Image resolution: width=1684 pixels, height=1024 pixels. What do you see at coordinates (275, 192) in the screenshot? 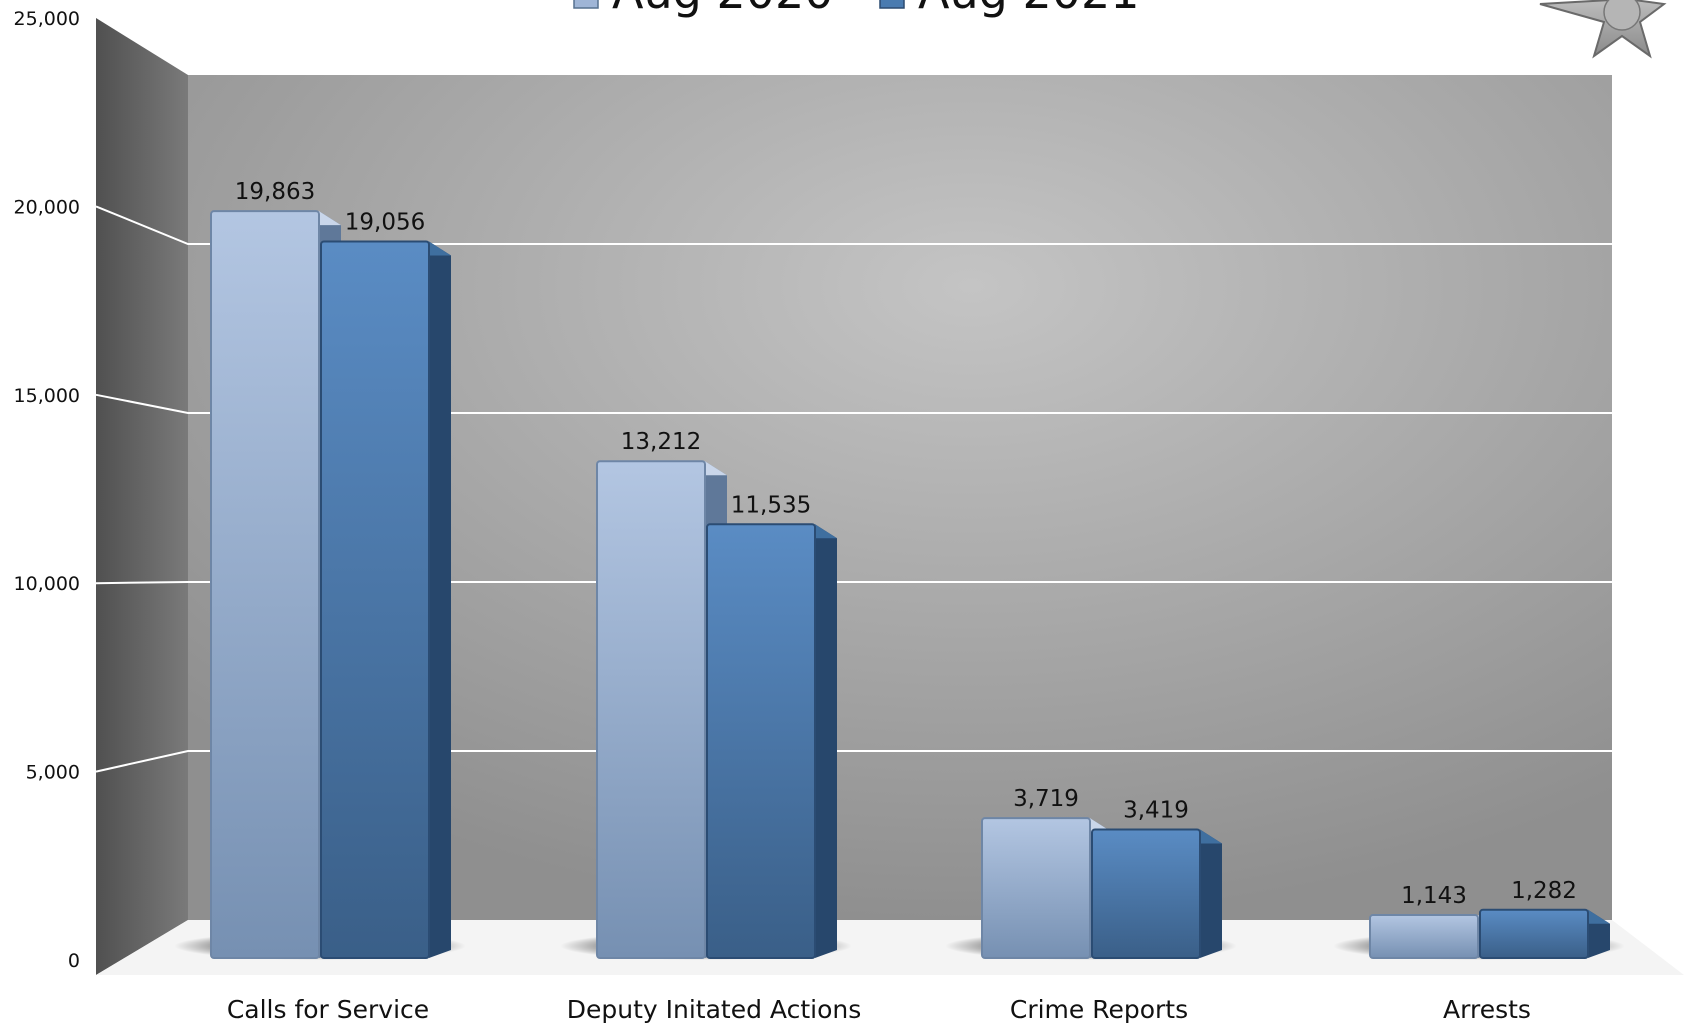
I see `data-label: 19,863` at bounding box center [275, 192].